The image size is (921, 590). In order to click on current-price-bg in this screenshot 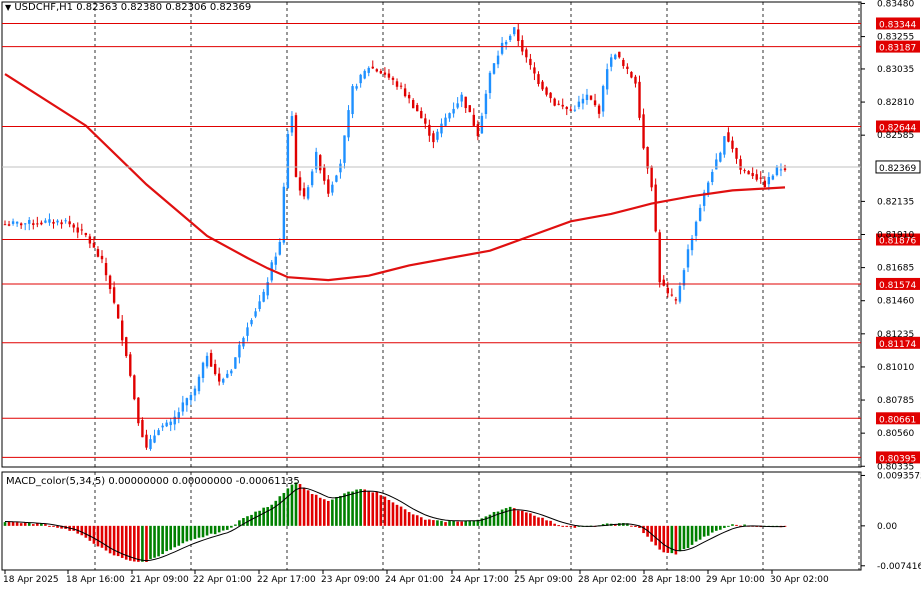, I will do `click(898, 167)`.